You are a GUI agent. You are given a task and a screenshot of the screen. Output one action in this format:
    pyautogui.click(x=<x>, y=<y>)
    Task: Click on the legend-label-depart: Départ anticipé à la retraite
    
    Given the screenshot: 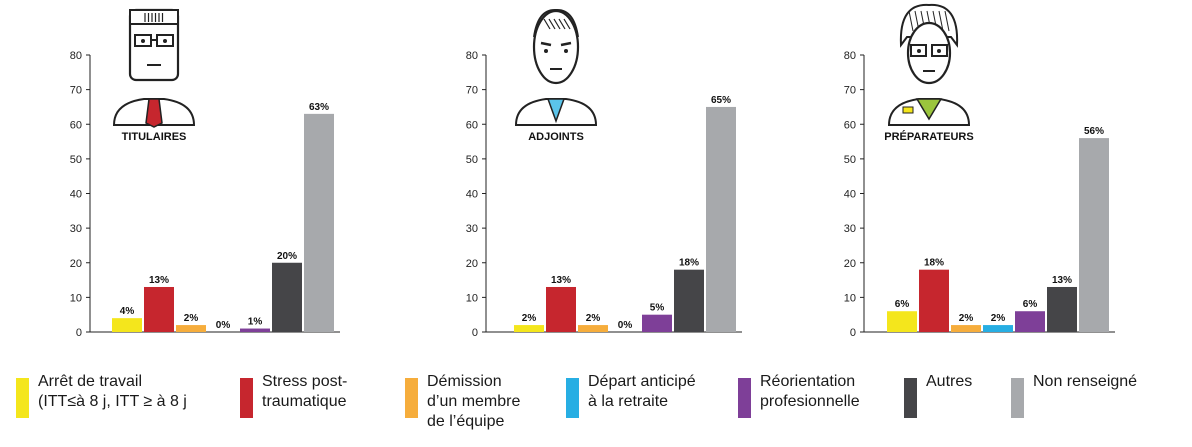 What is the action you would take?
    pyautogui.click(x=642, y=391)
    